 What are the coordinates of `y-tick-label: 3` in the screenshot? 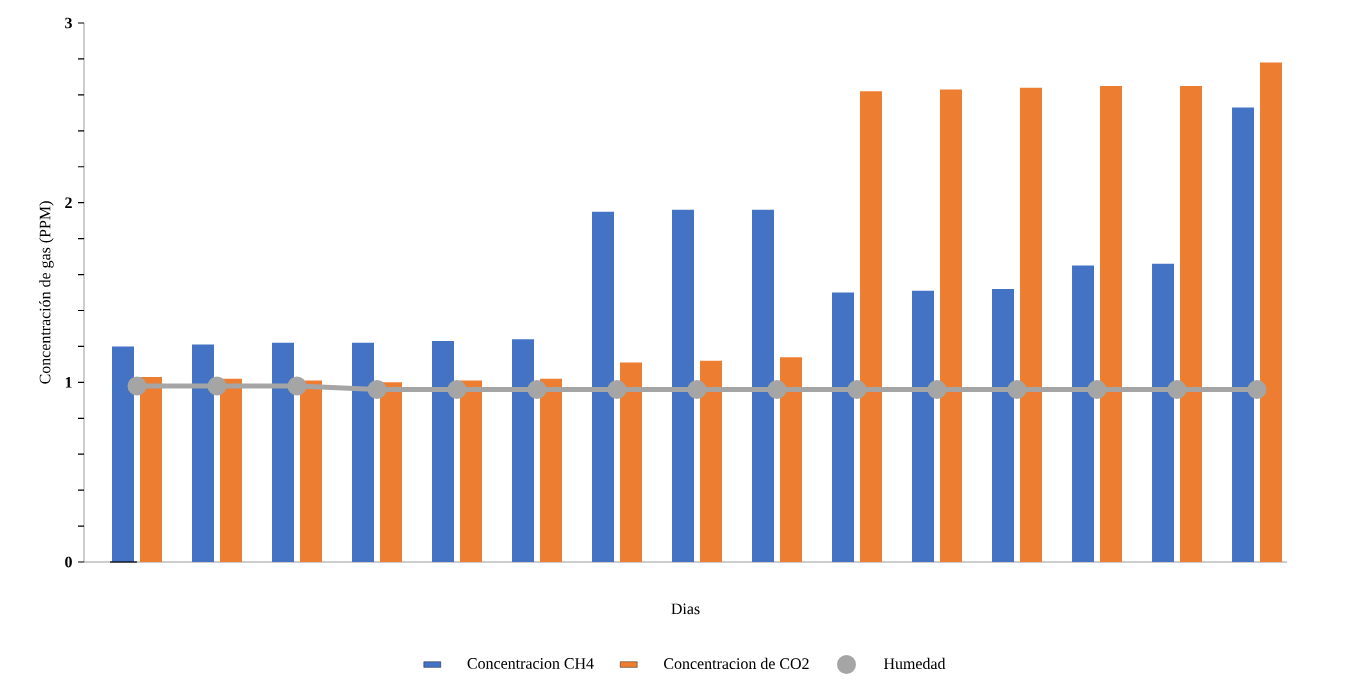 It's located at (68, 23).